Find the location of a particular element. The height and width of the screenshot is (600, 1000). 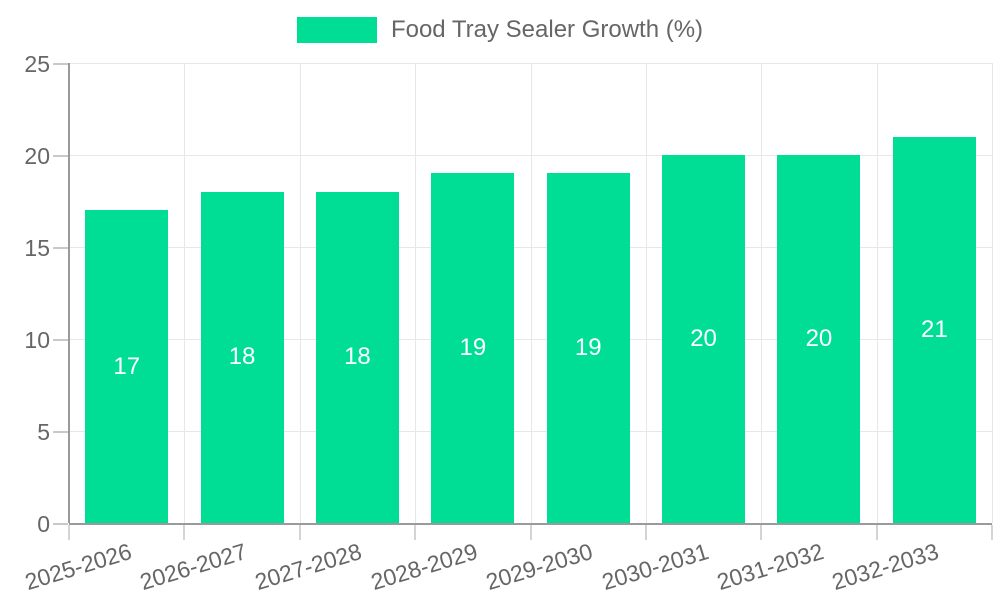

x-tick-label: 2028-2029 is located at coordinates (424, 567).